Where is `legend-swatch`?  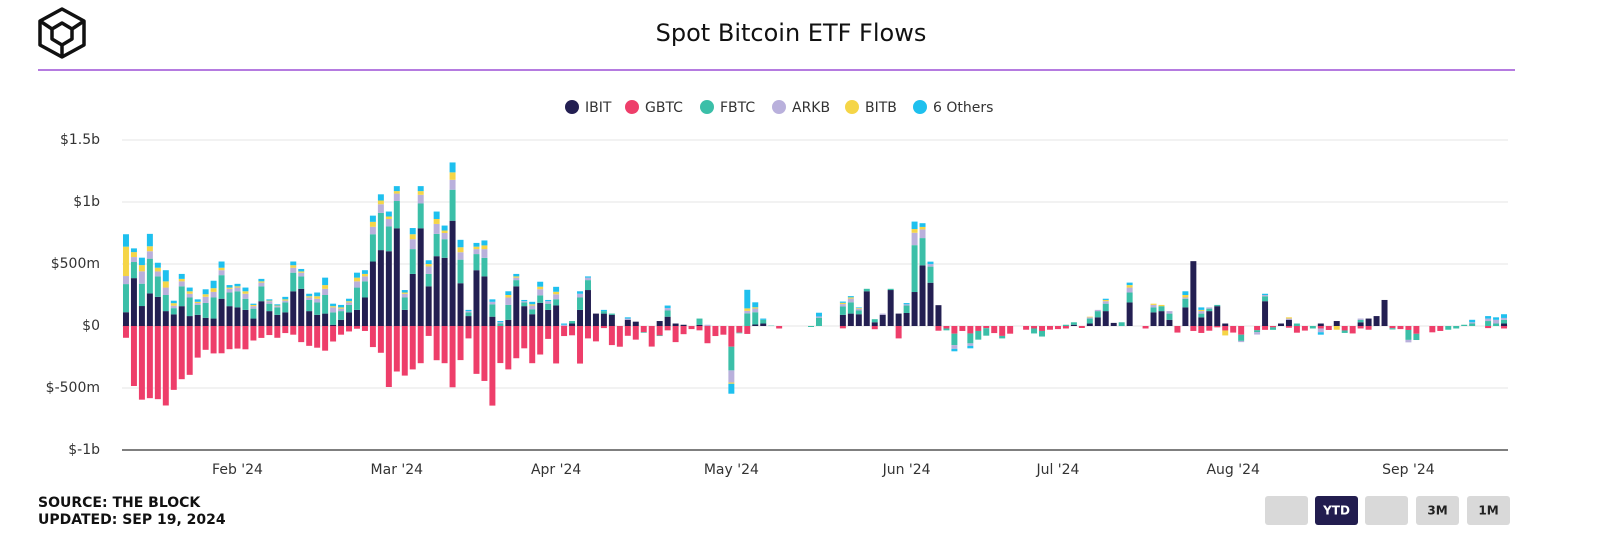 legend-swatch is located at coordinates (632, 107).